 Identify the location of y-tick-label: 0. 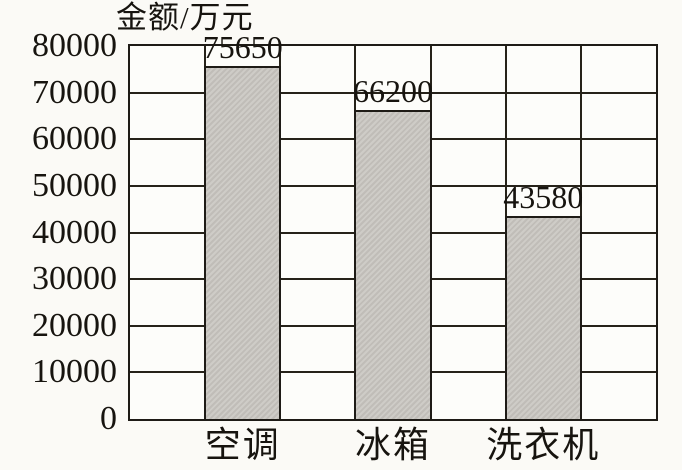
(108, 418).